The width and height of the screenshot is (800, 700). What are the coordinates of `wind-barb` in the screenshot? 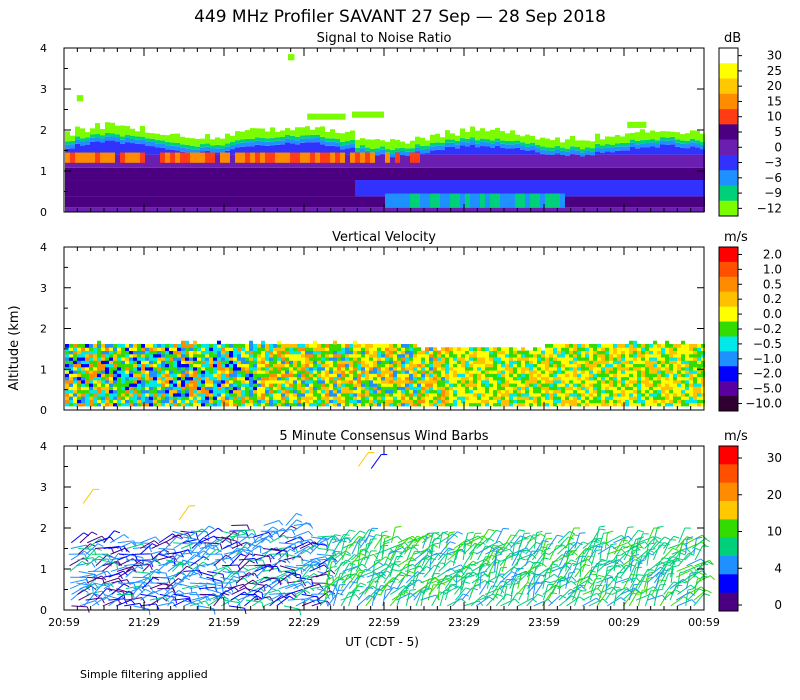 It's located at (173, 600).